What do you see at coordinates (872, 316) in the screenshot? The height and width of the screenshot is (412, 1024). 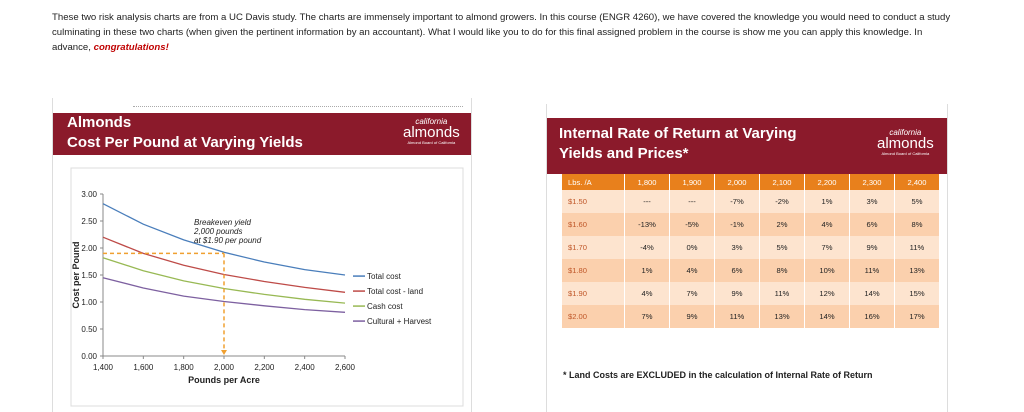 I see `irr-cell: 16%` at bounding box center [872, 316].